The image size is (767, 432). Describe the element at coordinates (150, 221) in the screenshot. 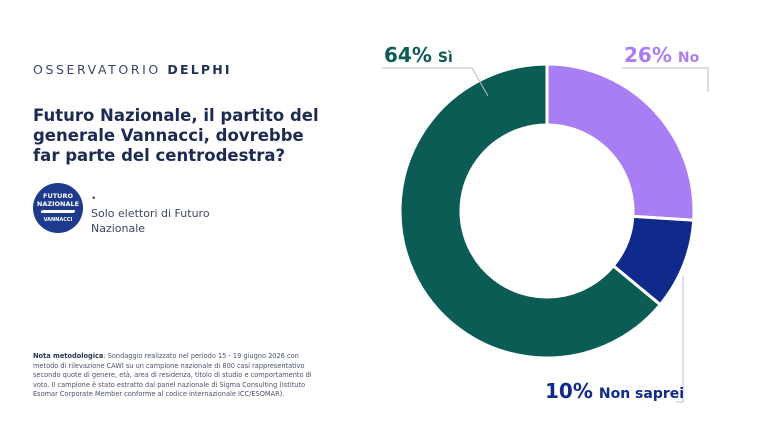

I see `sample-subtitle: Solo elettori di Futuro Nazionale` at that location.